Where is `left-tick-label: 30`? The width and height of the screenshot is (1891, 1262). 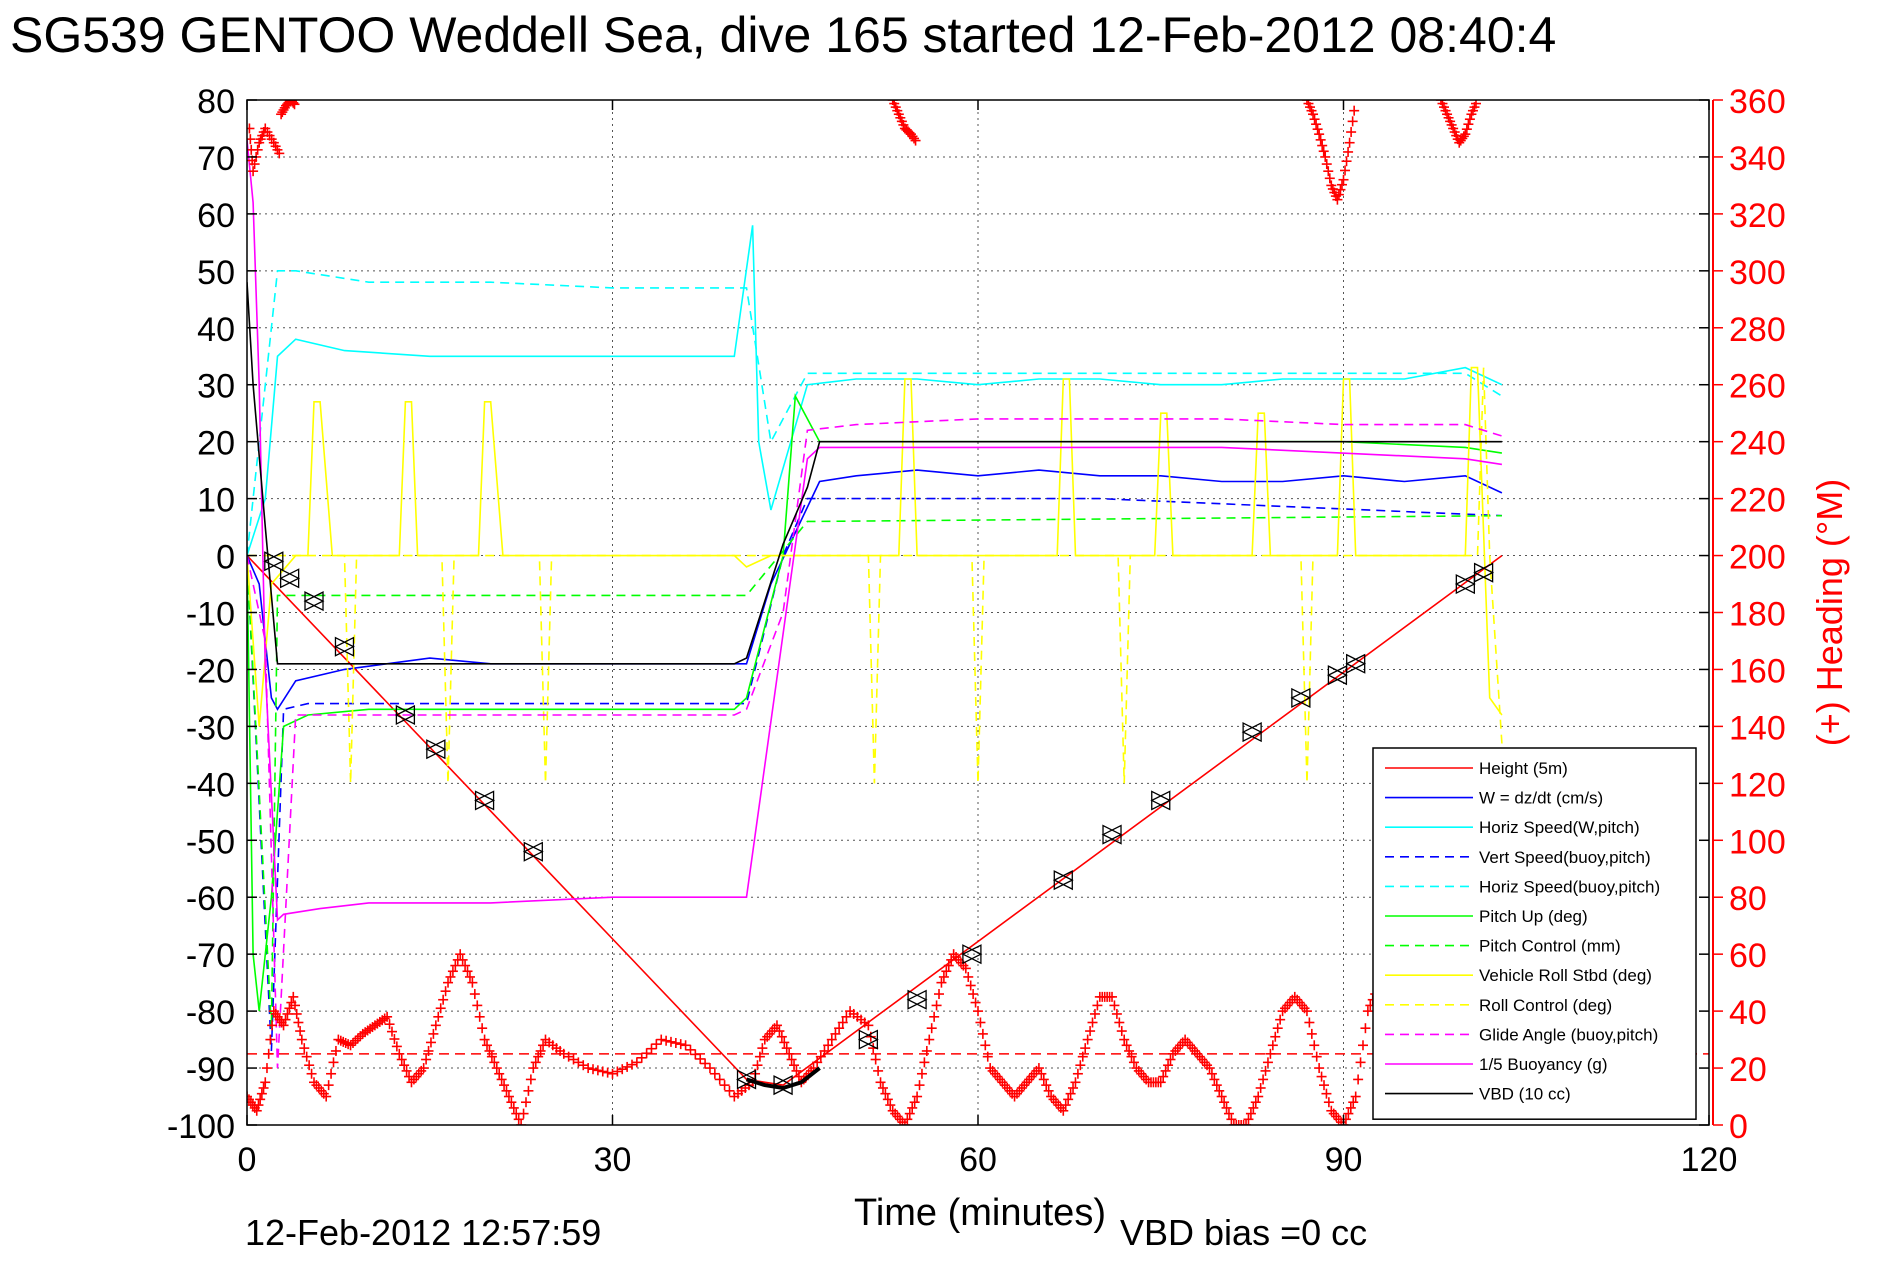 left-tick-label: 30 is located at coordinates (216, 387).